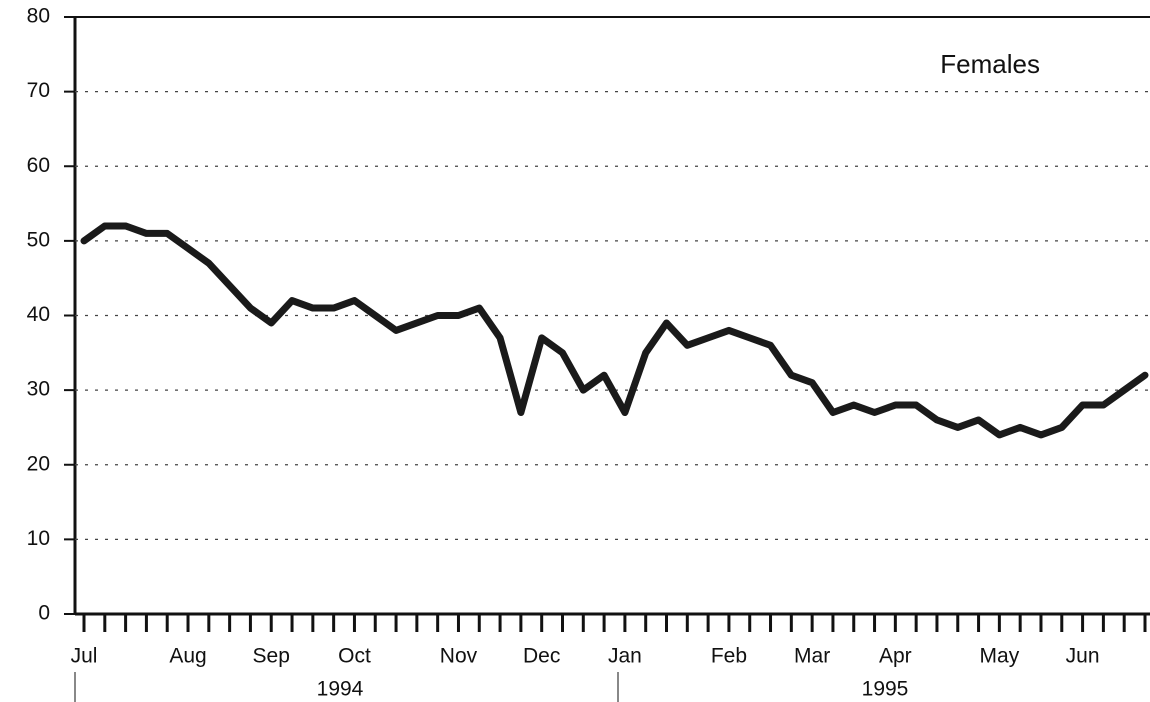 This screenshot has height=702, width=1150. Describe the element at coordinates (729, 656) in the screenshot. I see `x-tick-label: Feb` at that location.